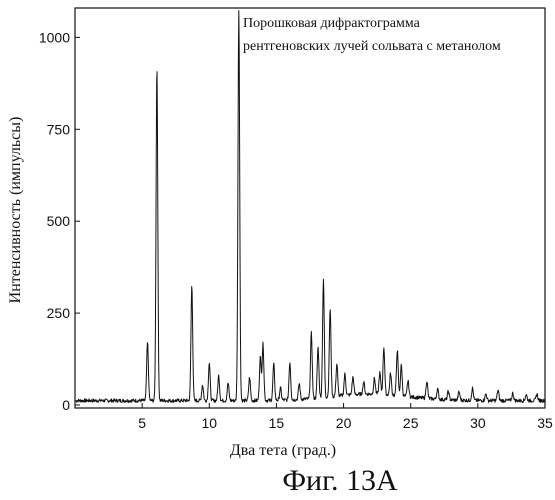 The image size is (555, 500). Describe the element at coordinates (142, 423) in the screenshot. I see `x-tick-label: 5` at that location.